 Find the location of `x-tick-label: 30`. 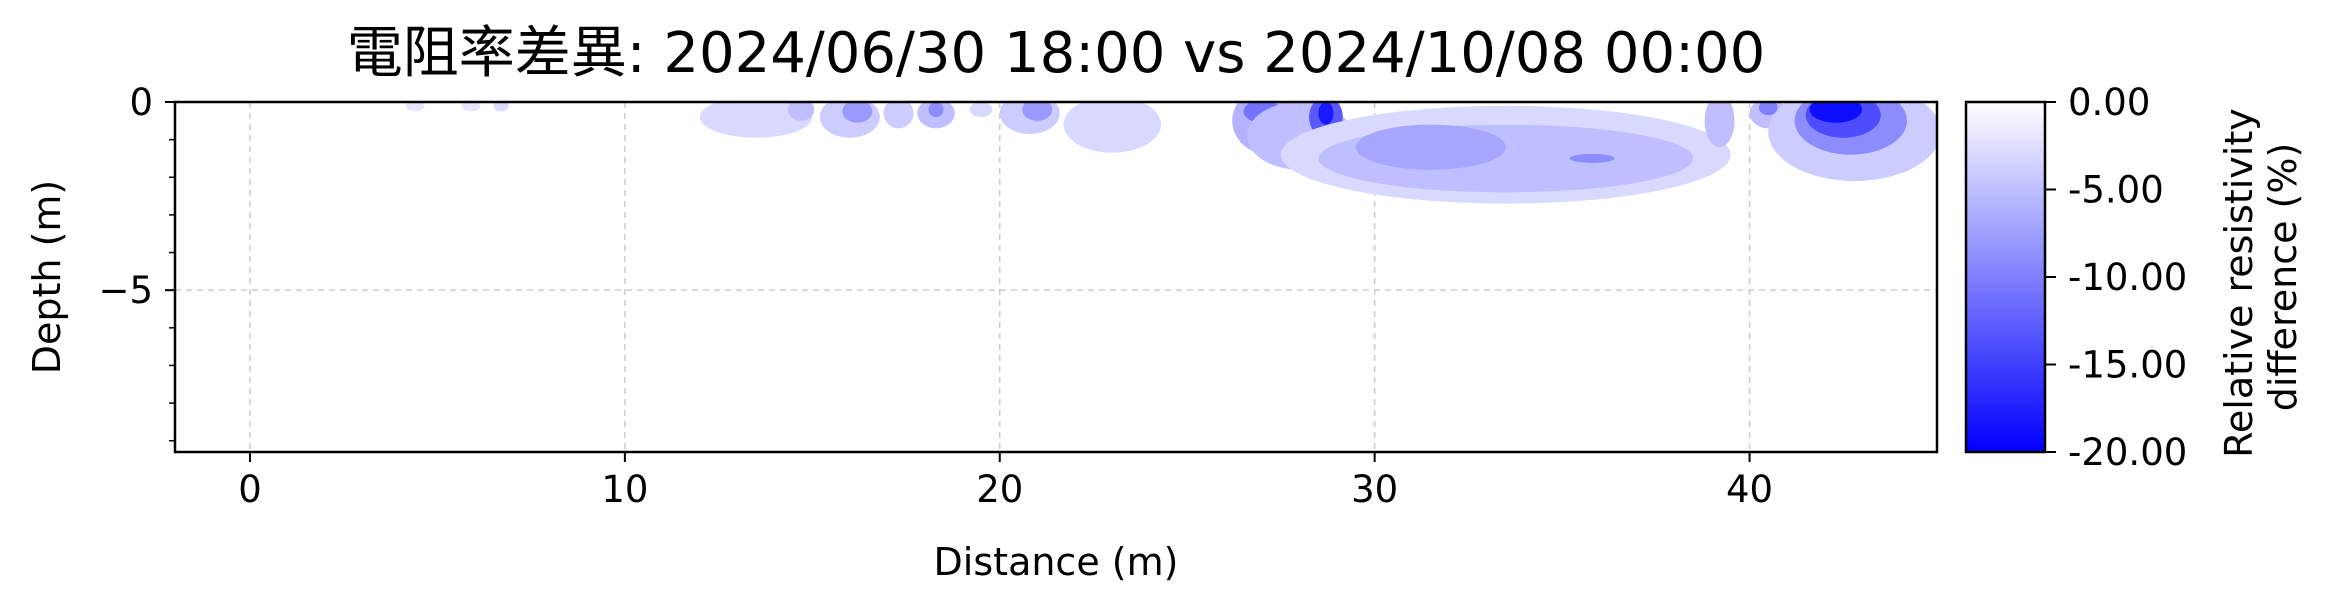

x-tick-label: 30 is located at coordinates (1374, 489).